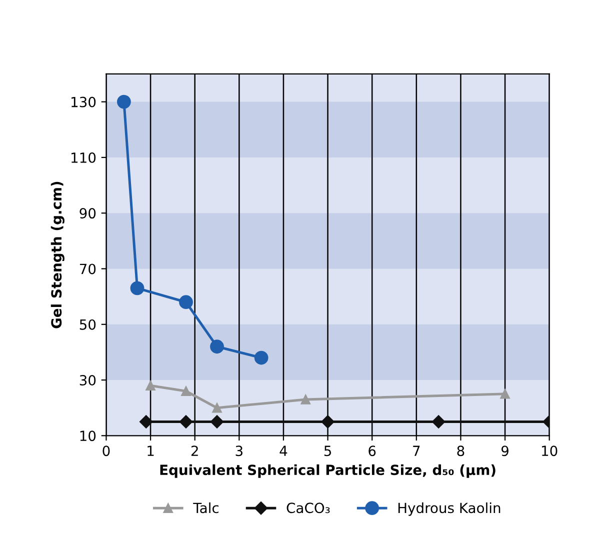  What do you see at coordinates (327, 451) in the screenshot?
I see `x-tick-label: 5` at bounding box center [327, 451].